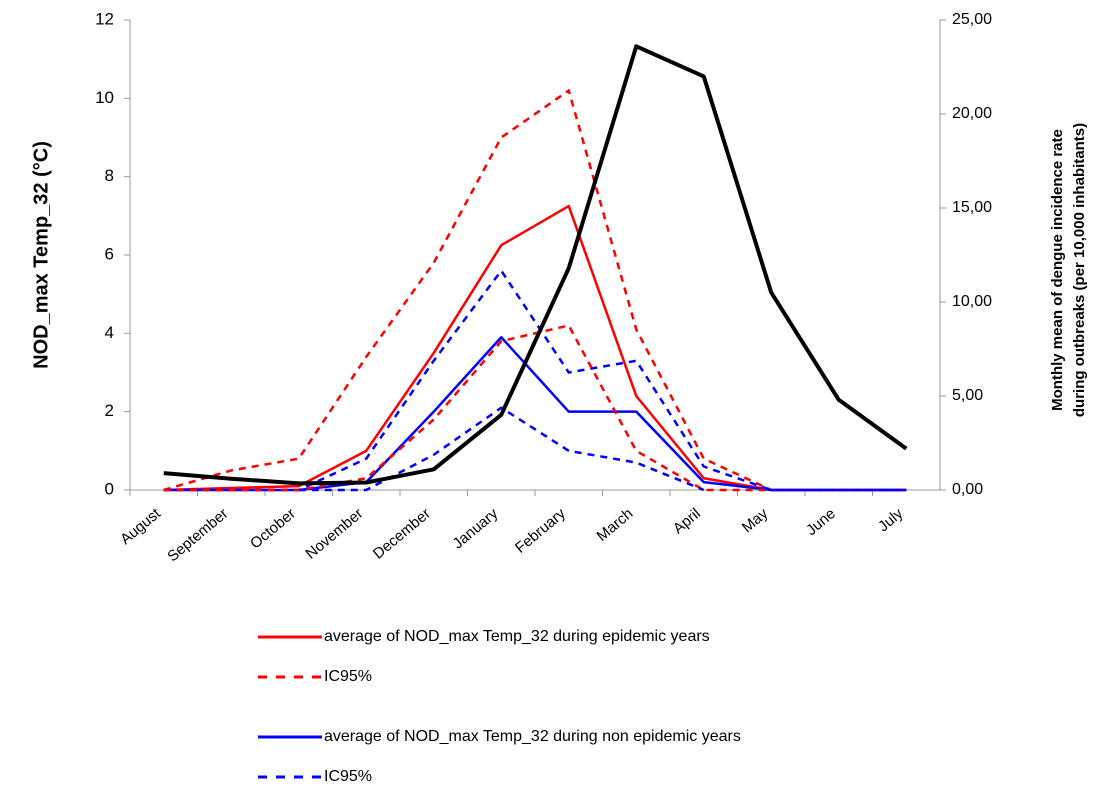 The height and width of the screenshot is (806, 1105). What do you see at coordinates (402, 534) in the screenshot?
I see `x-tick-label: December` at bounding box center [402, 534].